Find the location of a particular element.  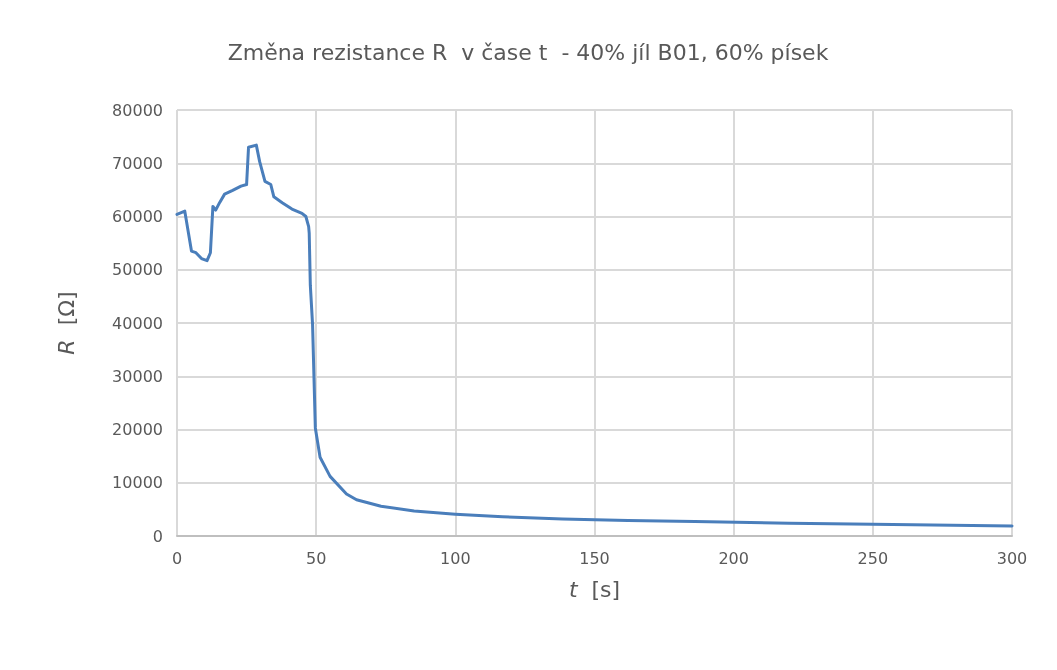

x-tick-label: 50 is located at coordinates (316, 558).